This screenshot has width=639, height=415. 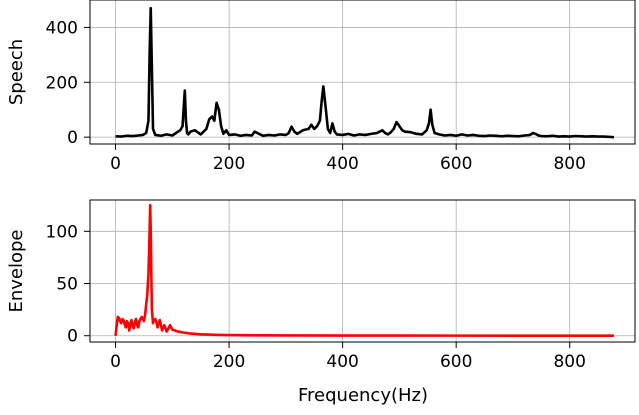 What do you see at coordinates (229, 164) in the screenshot?
I see `speech-xtick-label: 200` at bounding box center [229, 164].